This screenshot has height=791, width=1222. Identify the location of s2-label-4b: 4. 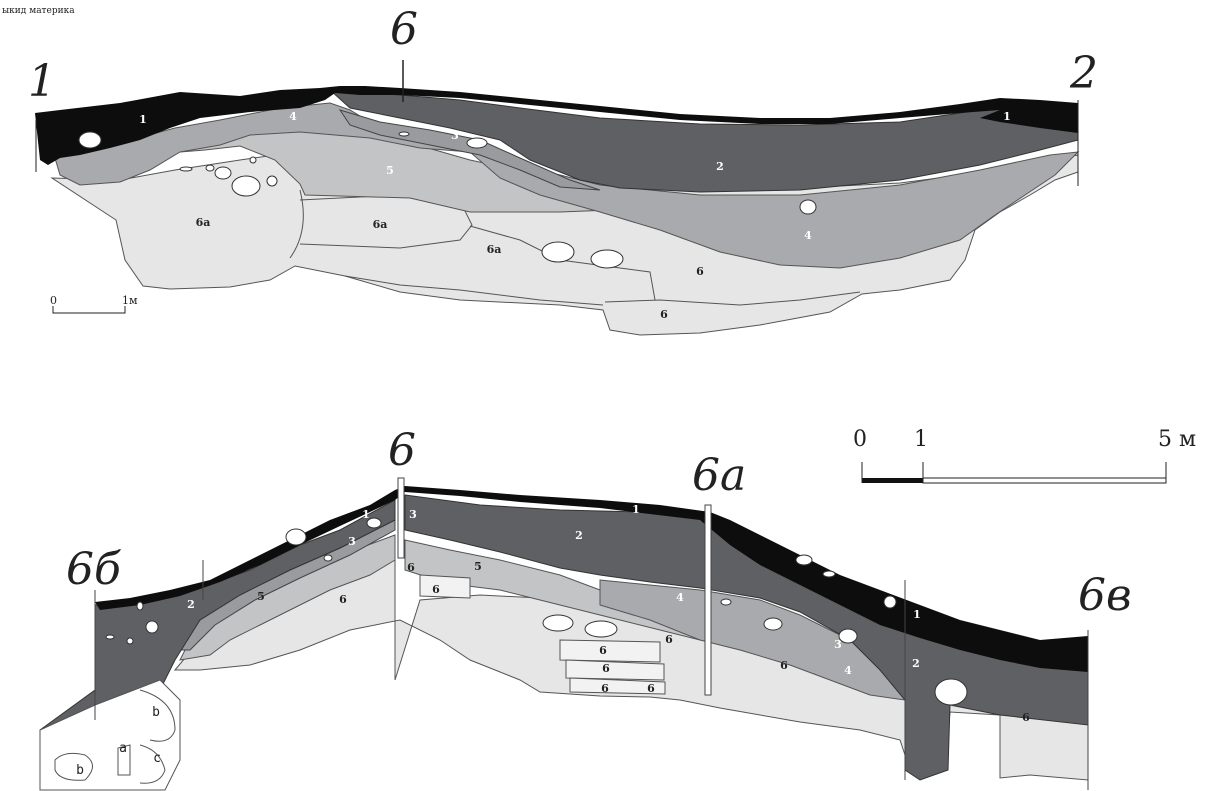
(848, 670).